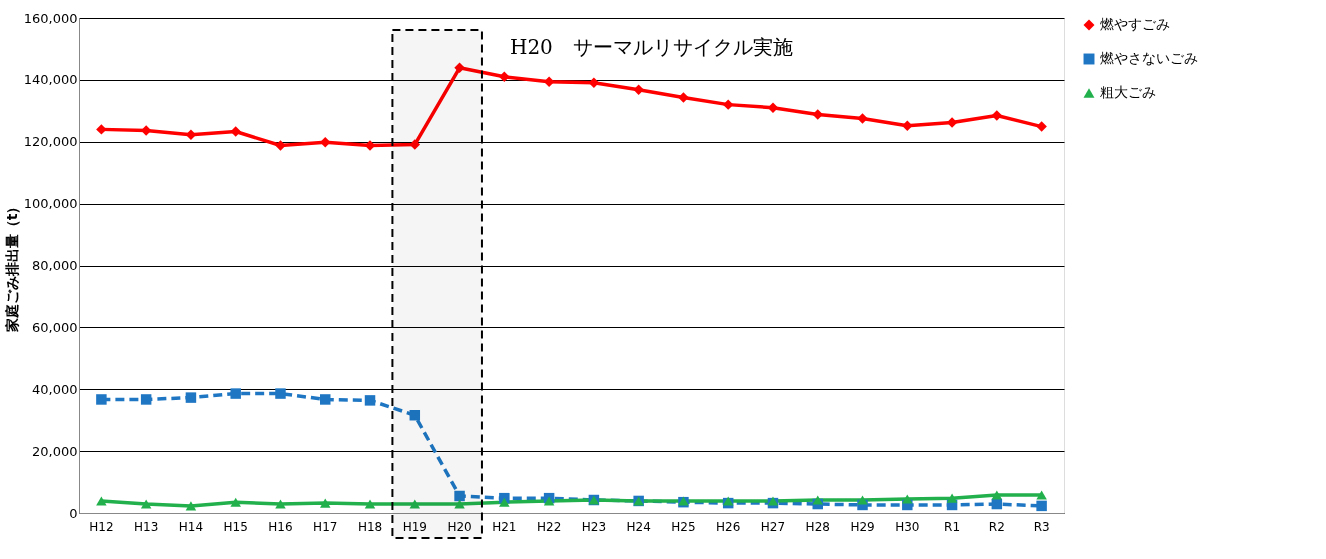  What do you see at coordinates (55, 327) in the screenshot?
I see `y-tick-label: 60,000` at bounding box center [55, 327].